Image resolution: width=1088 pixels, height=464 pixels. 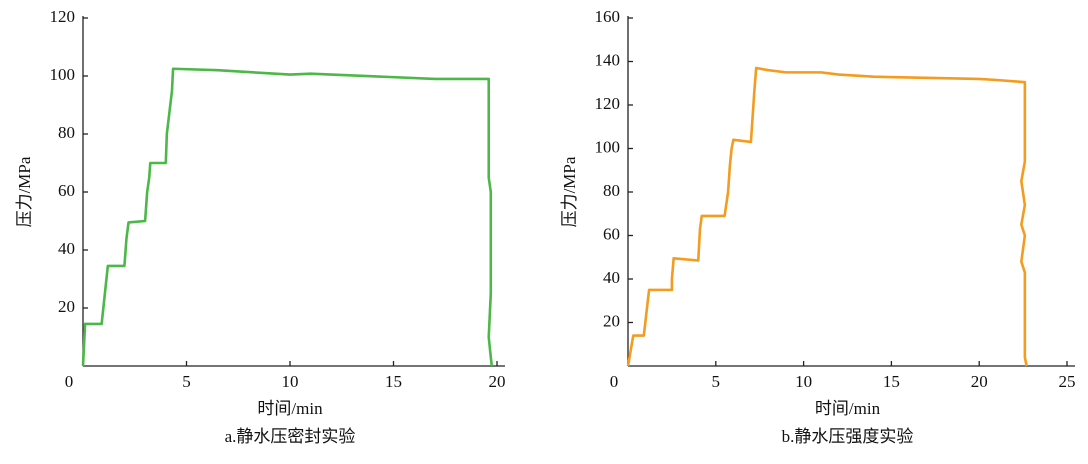 What do you see at coordinates (608, 59) in the screenshot?
I see `y-tick-label: 140` at bounding box center [608, 59].